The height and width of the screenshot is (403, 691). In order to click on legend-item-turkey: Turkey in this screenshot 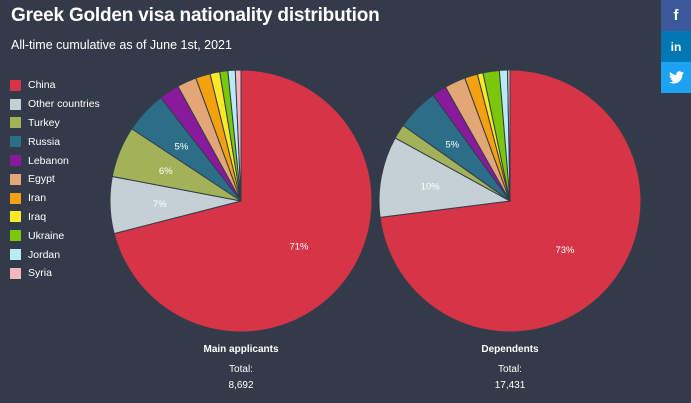, I will do `click(55, 123)`.